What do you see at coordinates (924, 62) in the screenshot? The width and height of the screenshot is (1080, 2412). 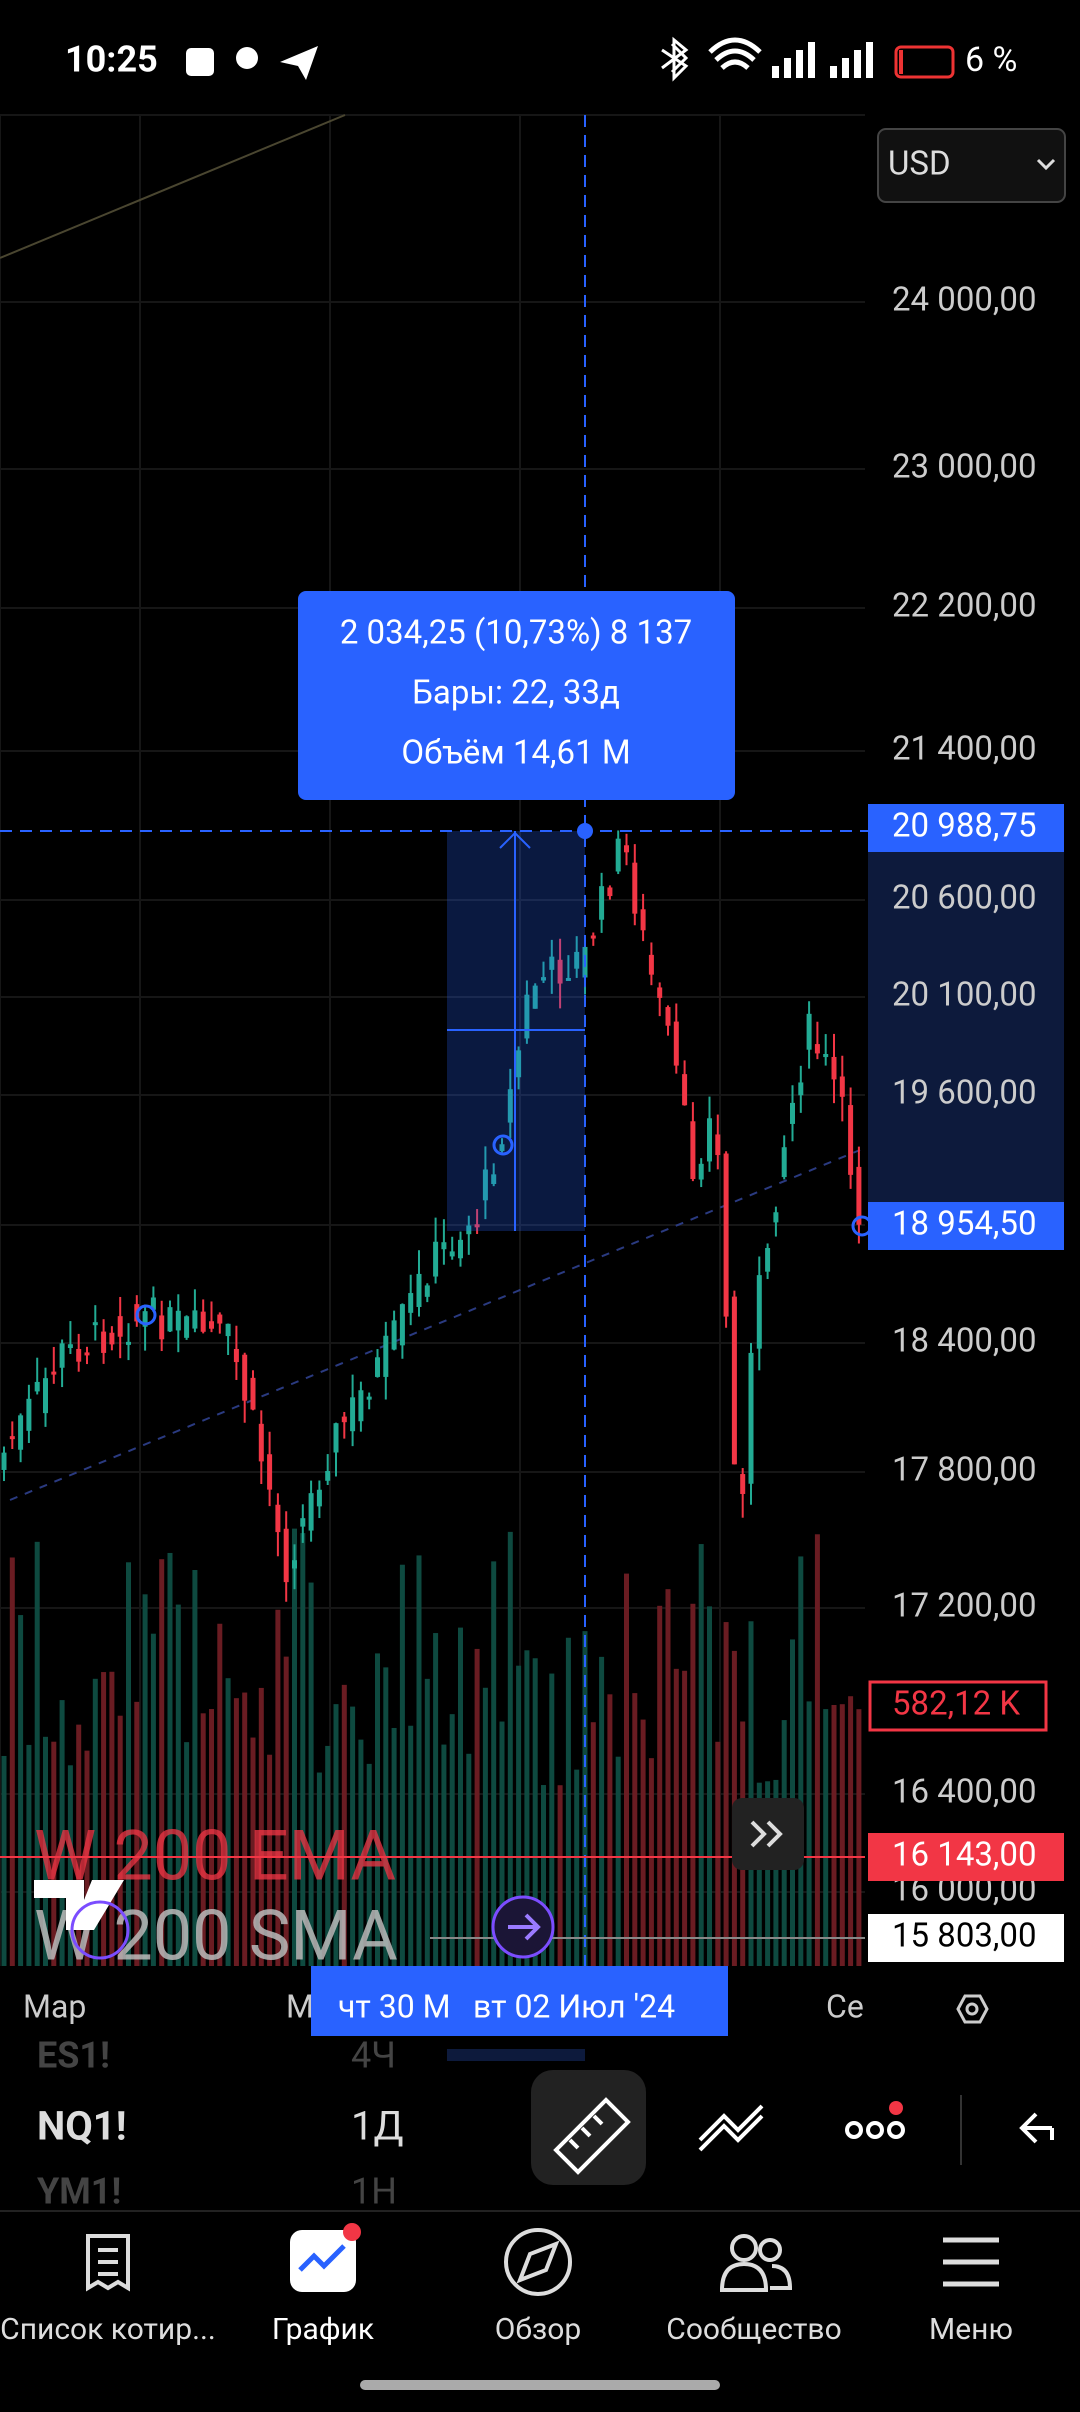 I see `battery` at bounding box center [924, 62].